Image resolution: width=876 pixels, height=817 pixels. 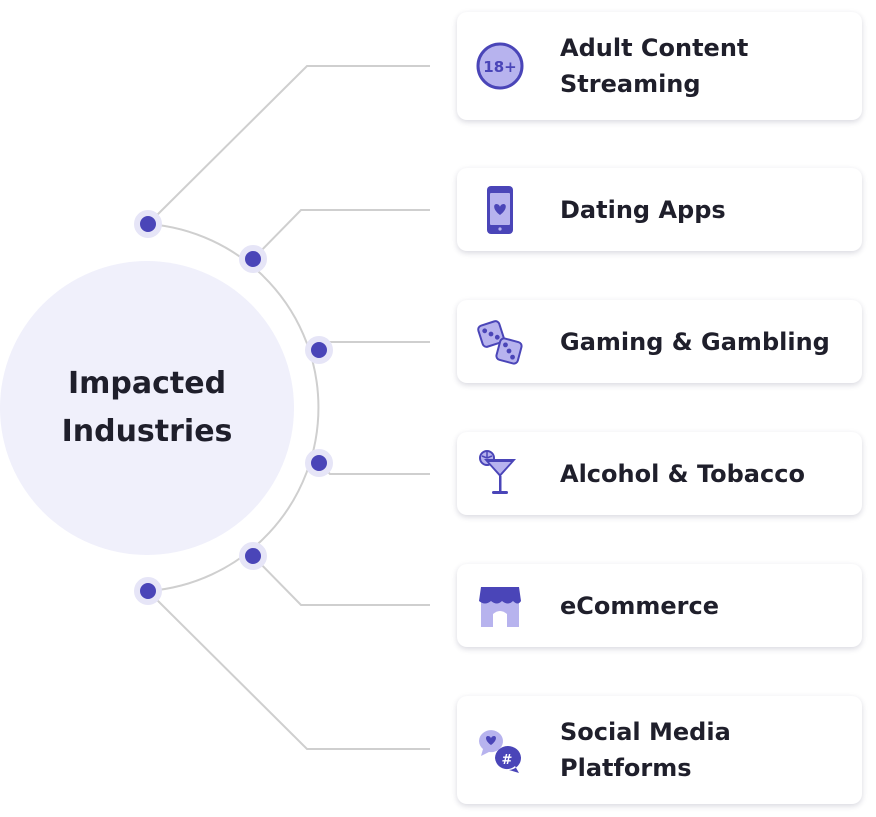 I want to click on industry-label: Social Media Platforms, so click(x=645, y=750).